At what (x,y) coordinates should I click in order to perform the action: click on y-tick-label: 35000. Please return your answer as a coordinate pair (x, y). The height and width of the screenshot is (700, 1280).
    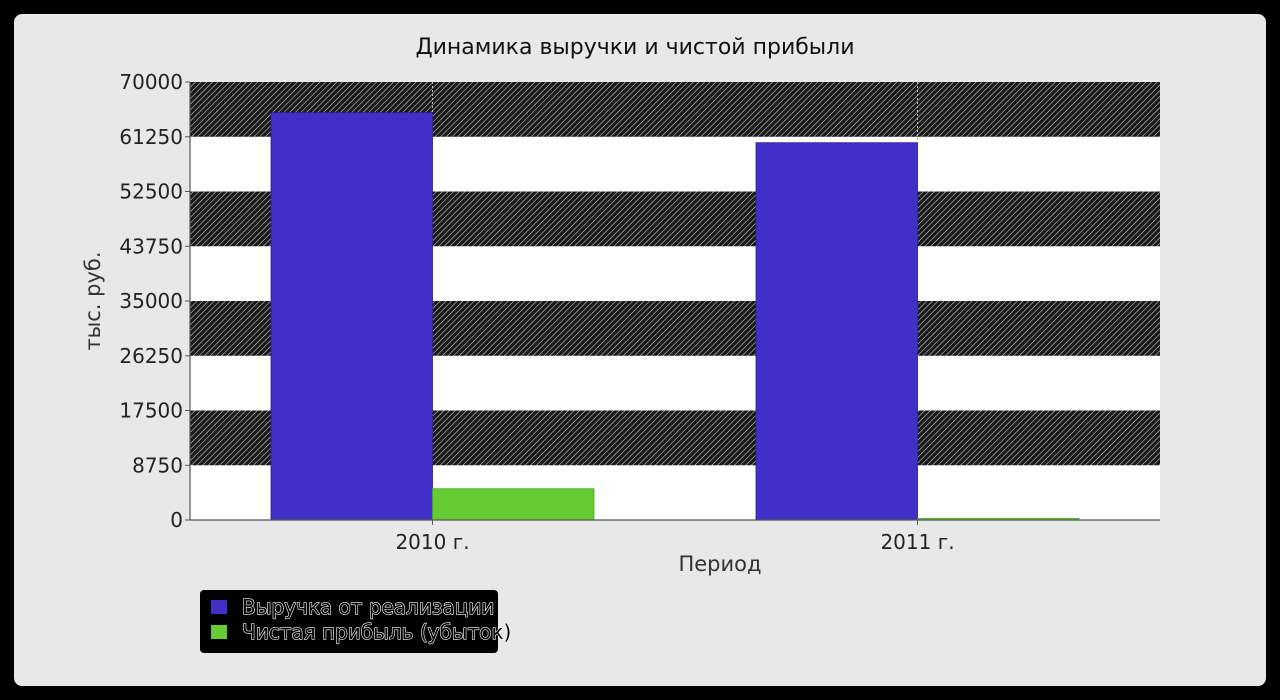
    Looking at the image, I should click on (151, 301).